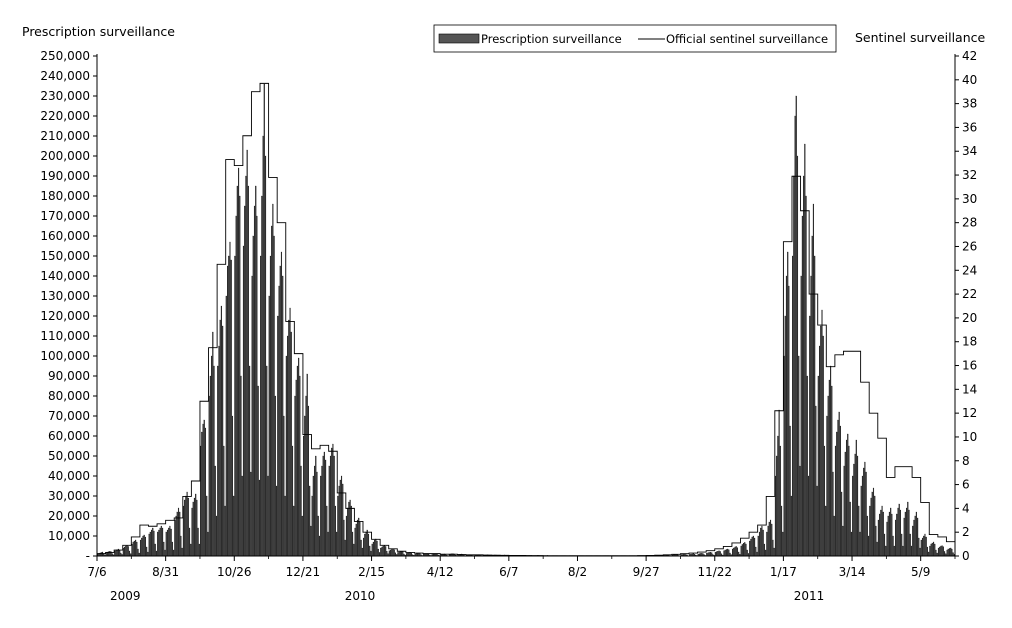 The height and width of the screenshot is (628, 1012). I want to click on left-tick-label: 240,000, so click(65, 76).